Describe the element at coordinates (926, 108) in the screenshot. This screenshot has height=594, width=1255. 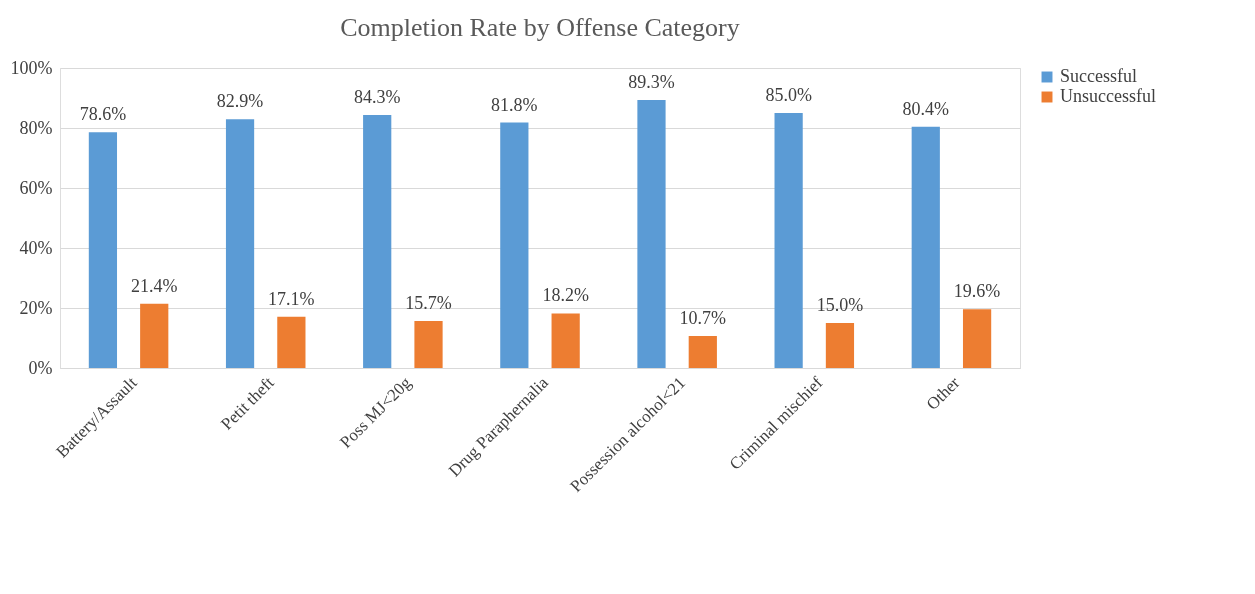
I see `data-label: 80.4%` at that location.